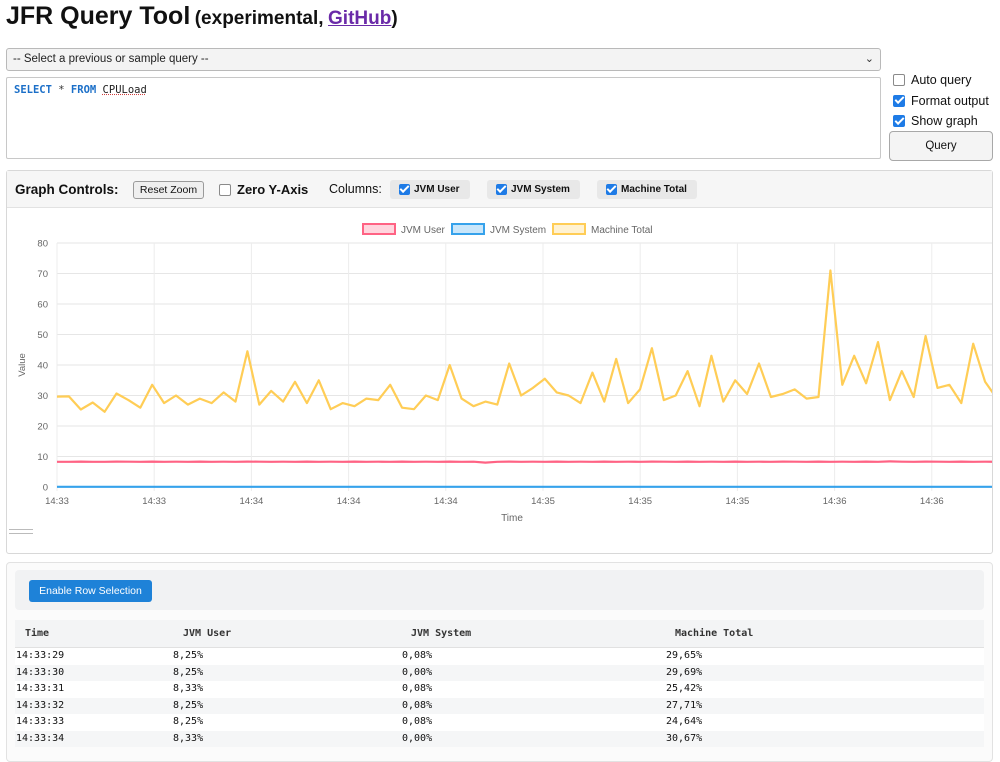 The image size is (1000, 762). I want to click on query-options: Auto query Format output Show graph, so click(945, 101).